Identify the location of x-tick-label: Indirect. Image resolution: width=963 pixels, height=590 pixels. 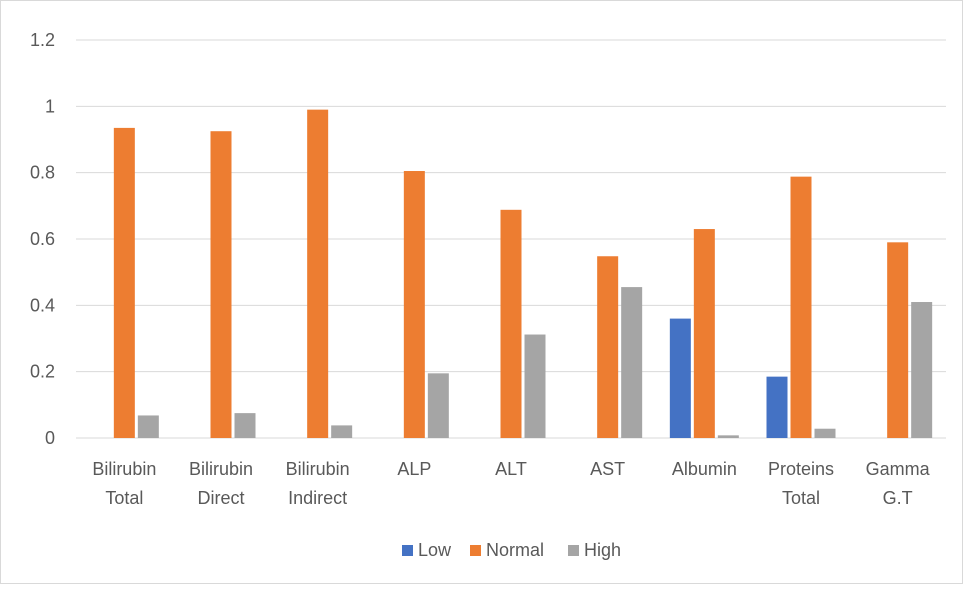
(317, 498).